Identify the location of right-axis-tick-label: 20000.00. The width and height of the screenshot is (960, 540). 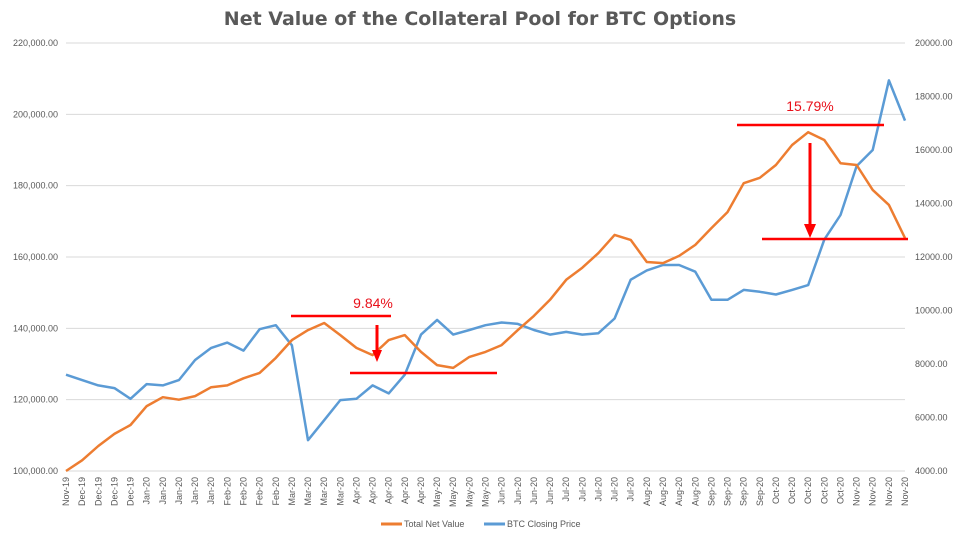
(934, 43).